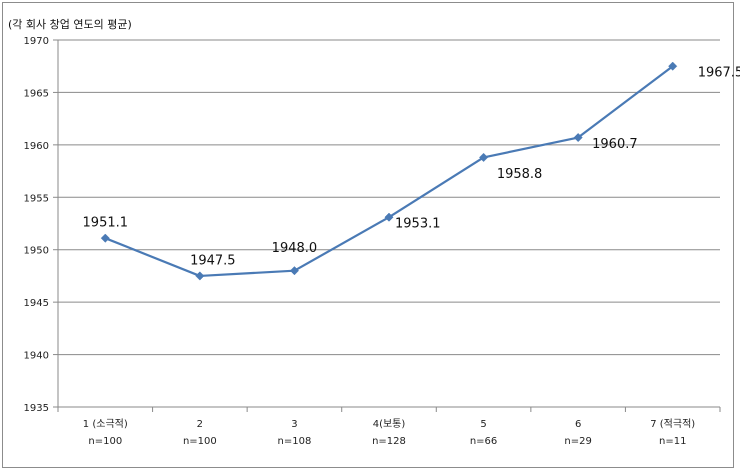  Describe the element at coordinates (36, 356) in the screenshot. I see `y-tick-label: 1940` at that location.